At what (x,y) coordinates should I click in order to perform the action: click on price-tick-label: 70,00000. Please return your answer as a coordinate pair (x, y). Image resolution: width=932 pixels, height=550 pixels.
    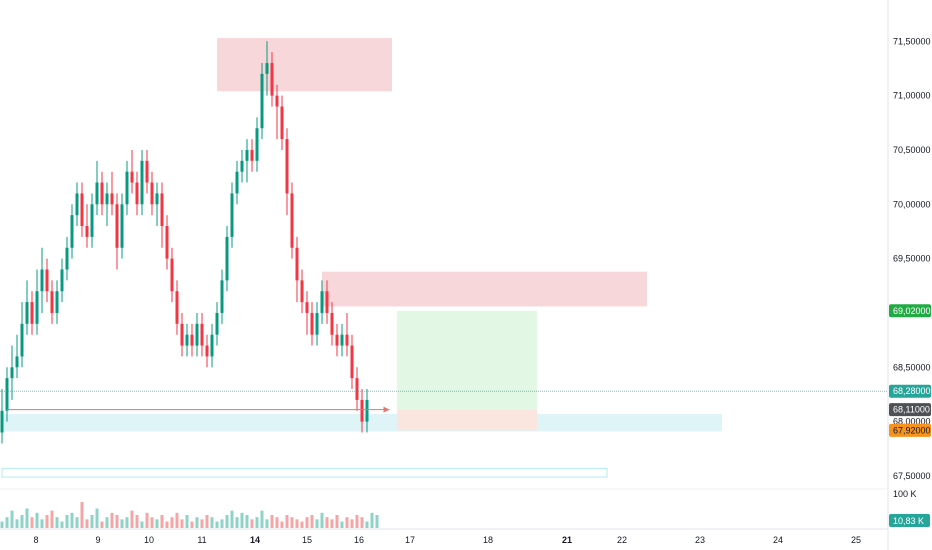
    Looking at the image, I should click on (912, 204).